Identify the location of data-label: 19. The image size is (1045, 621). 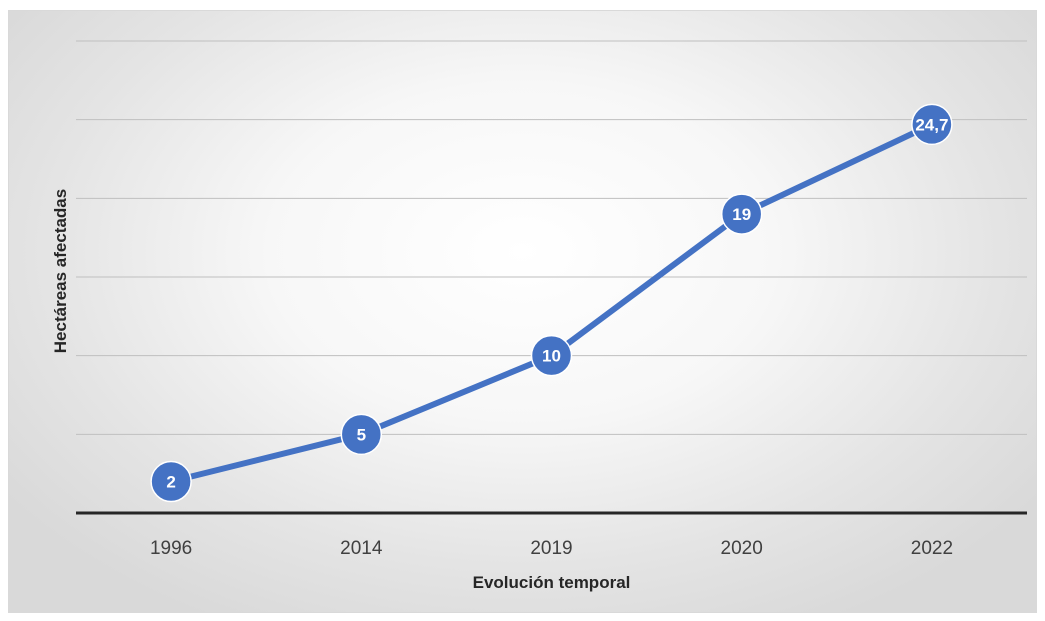
(741, 214).